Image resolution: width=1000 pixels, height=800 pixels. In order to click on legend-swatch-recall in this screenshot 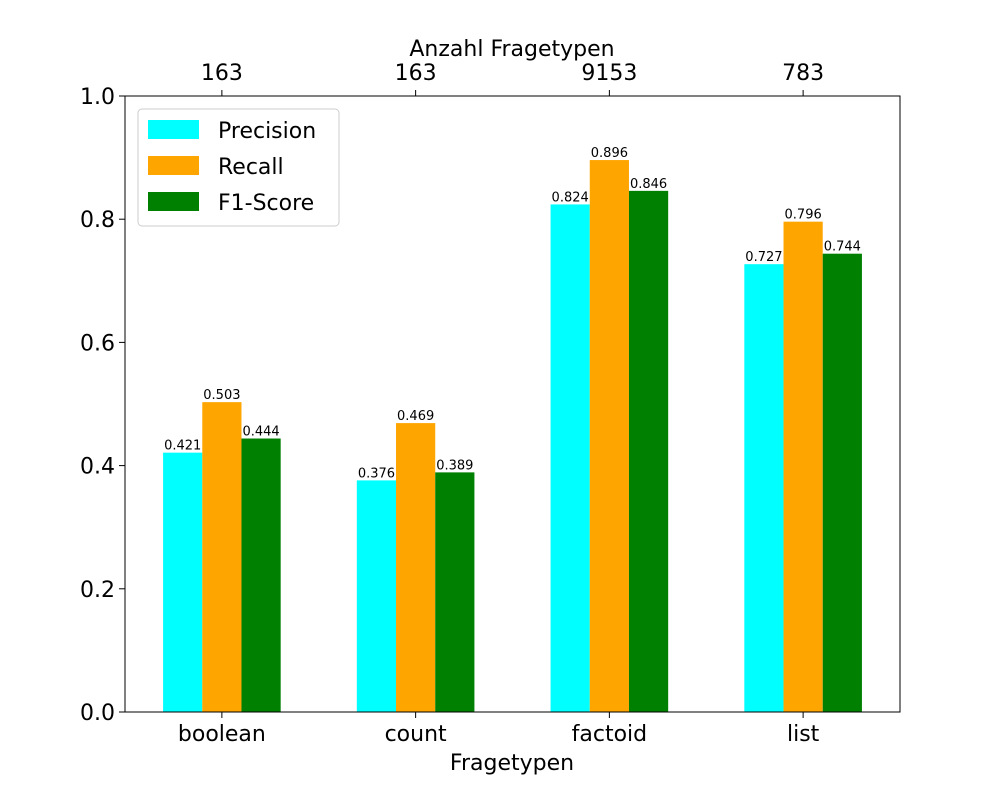, I will do `click(173, 165)`.